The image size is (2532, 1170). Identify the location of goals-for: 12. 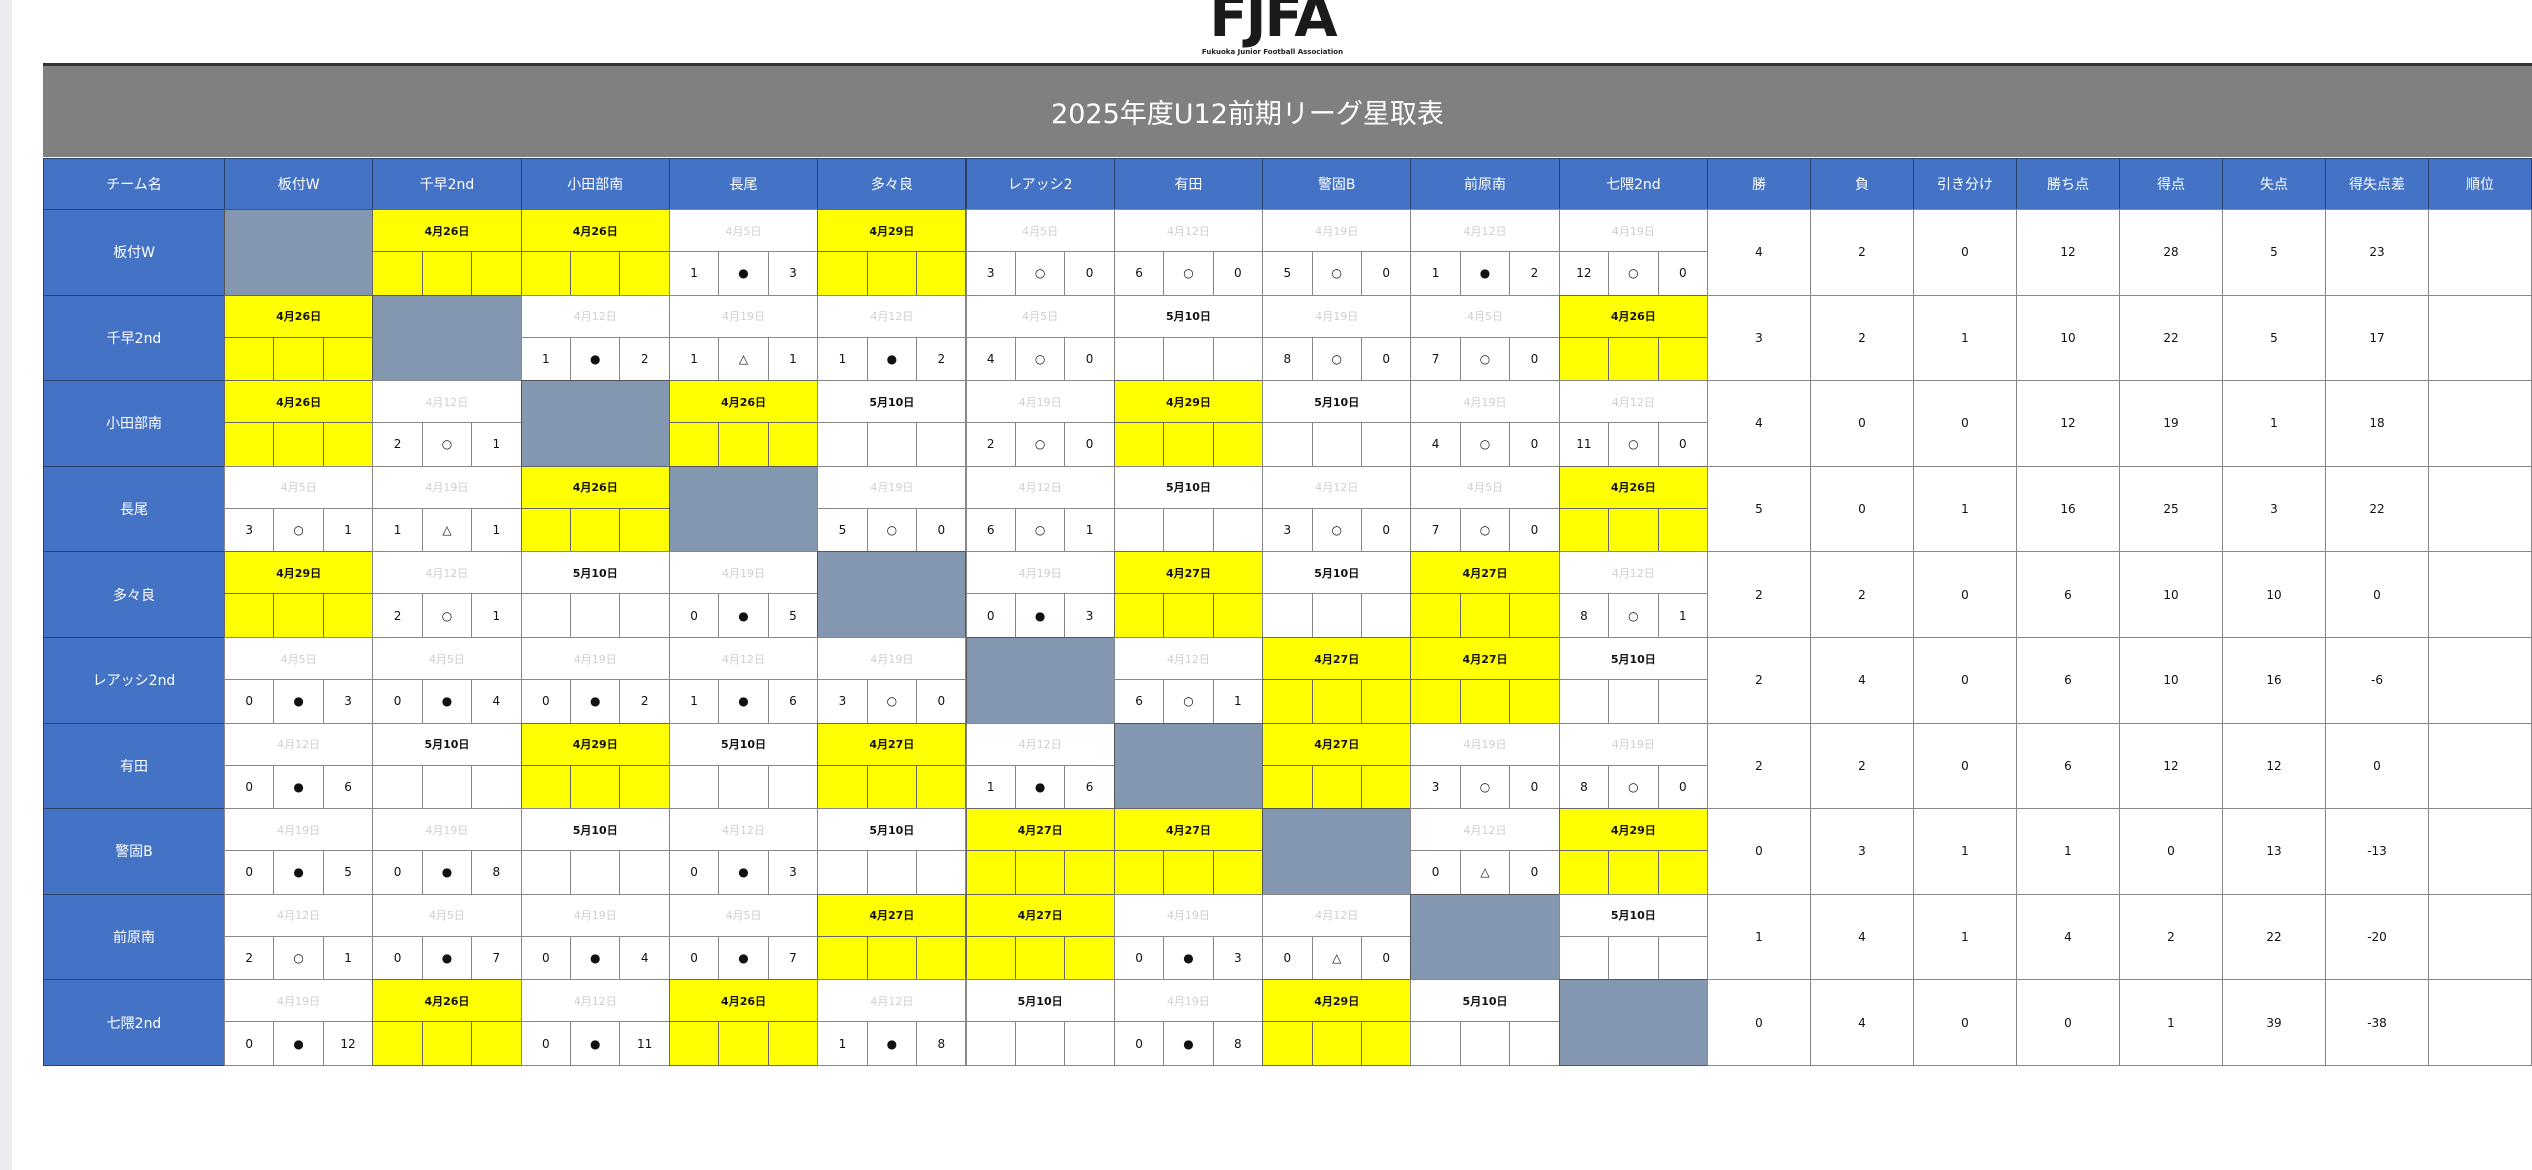
(1584, 273).